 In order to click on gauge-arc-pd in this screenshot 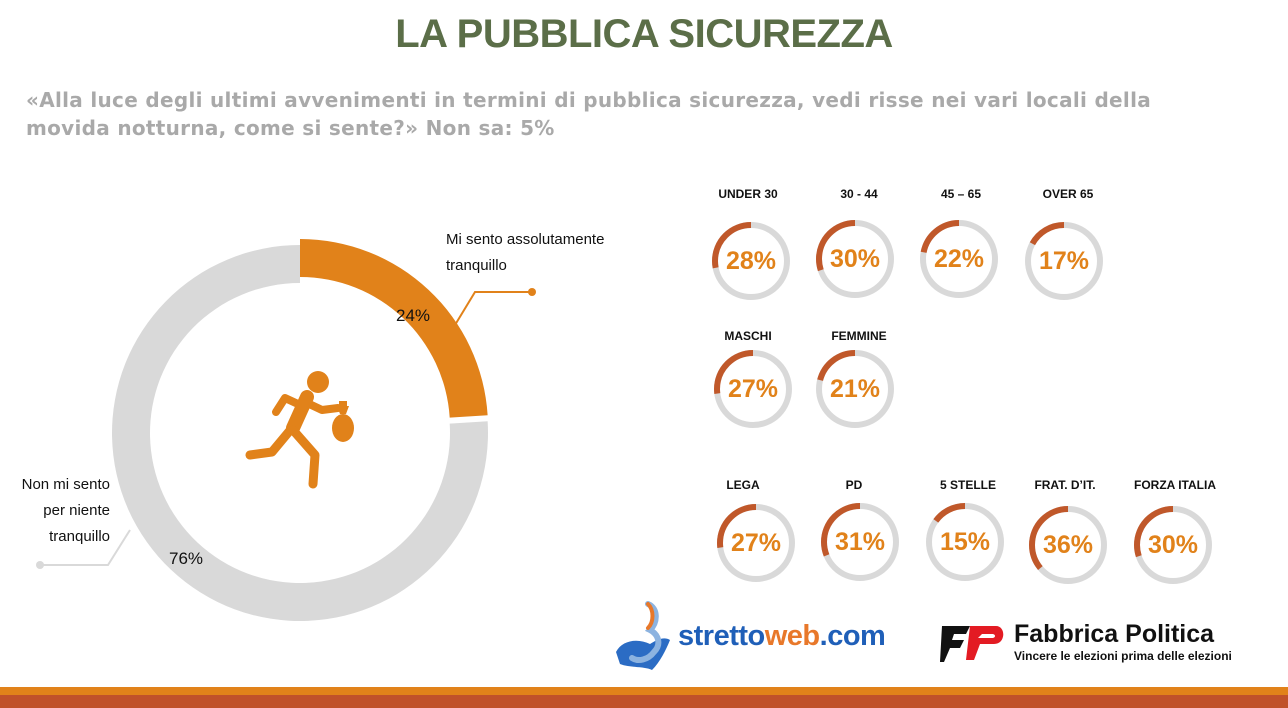, I will do `click(860, 542)`.